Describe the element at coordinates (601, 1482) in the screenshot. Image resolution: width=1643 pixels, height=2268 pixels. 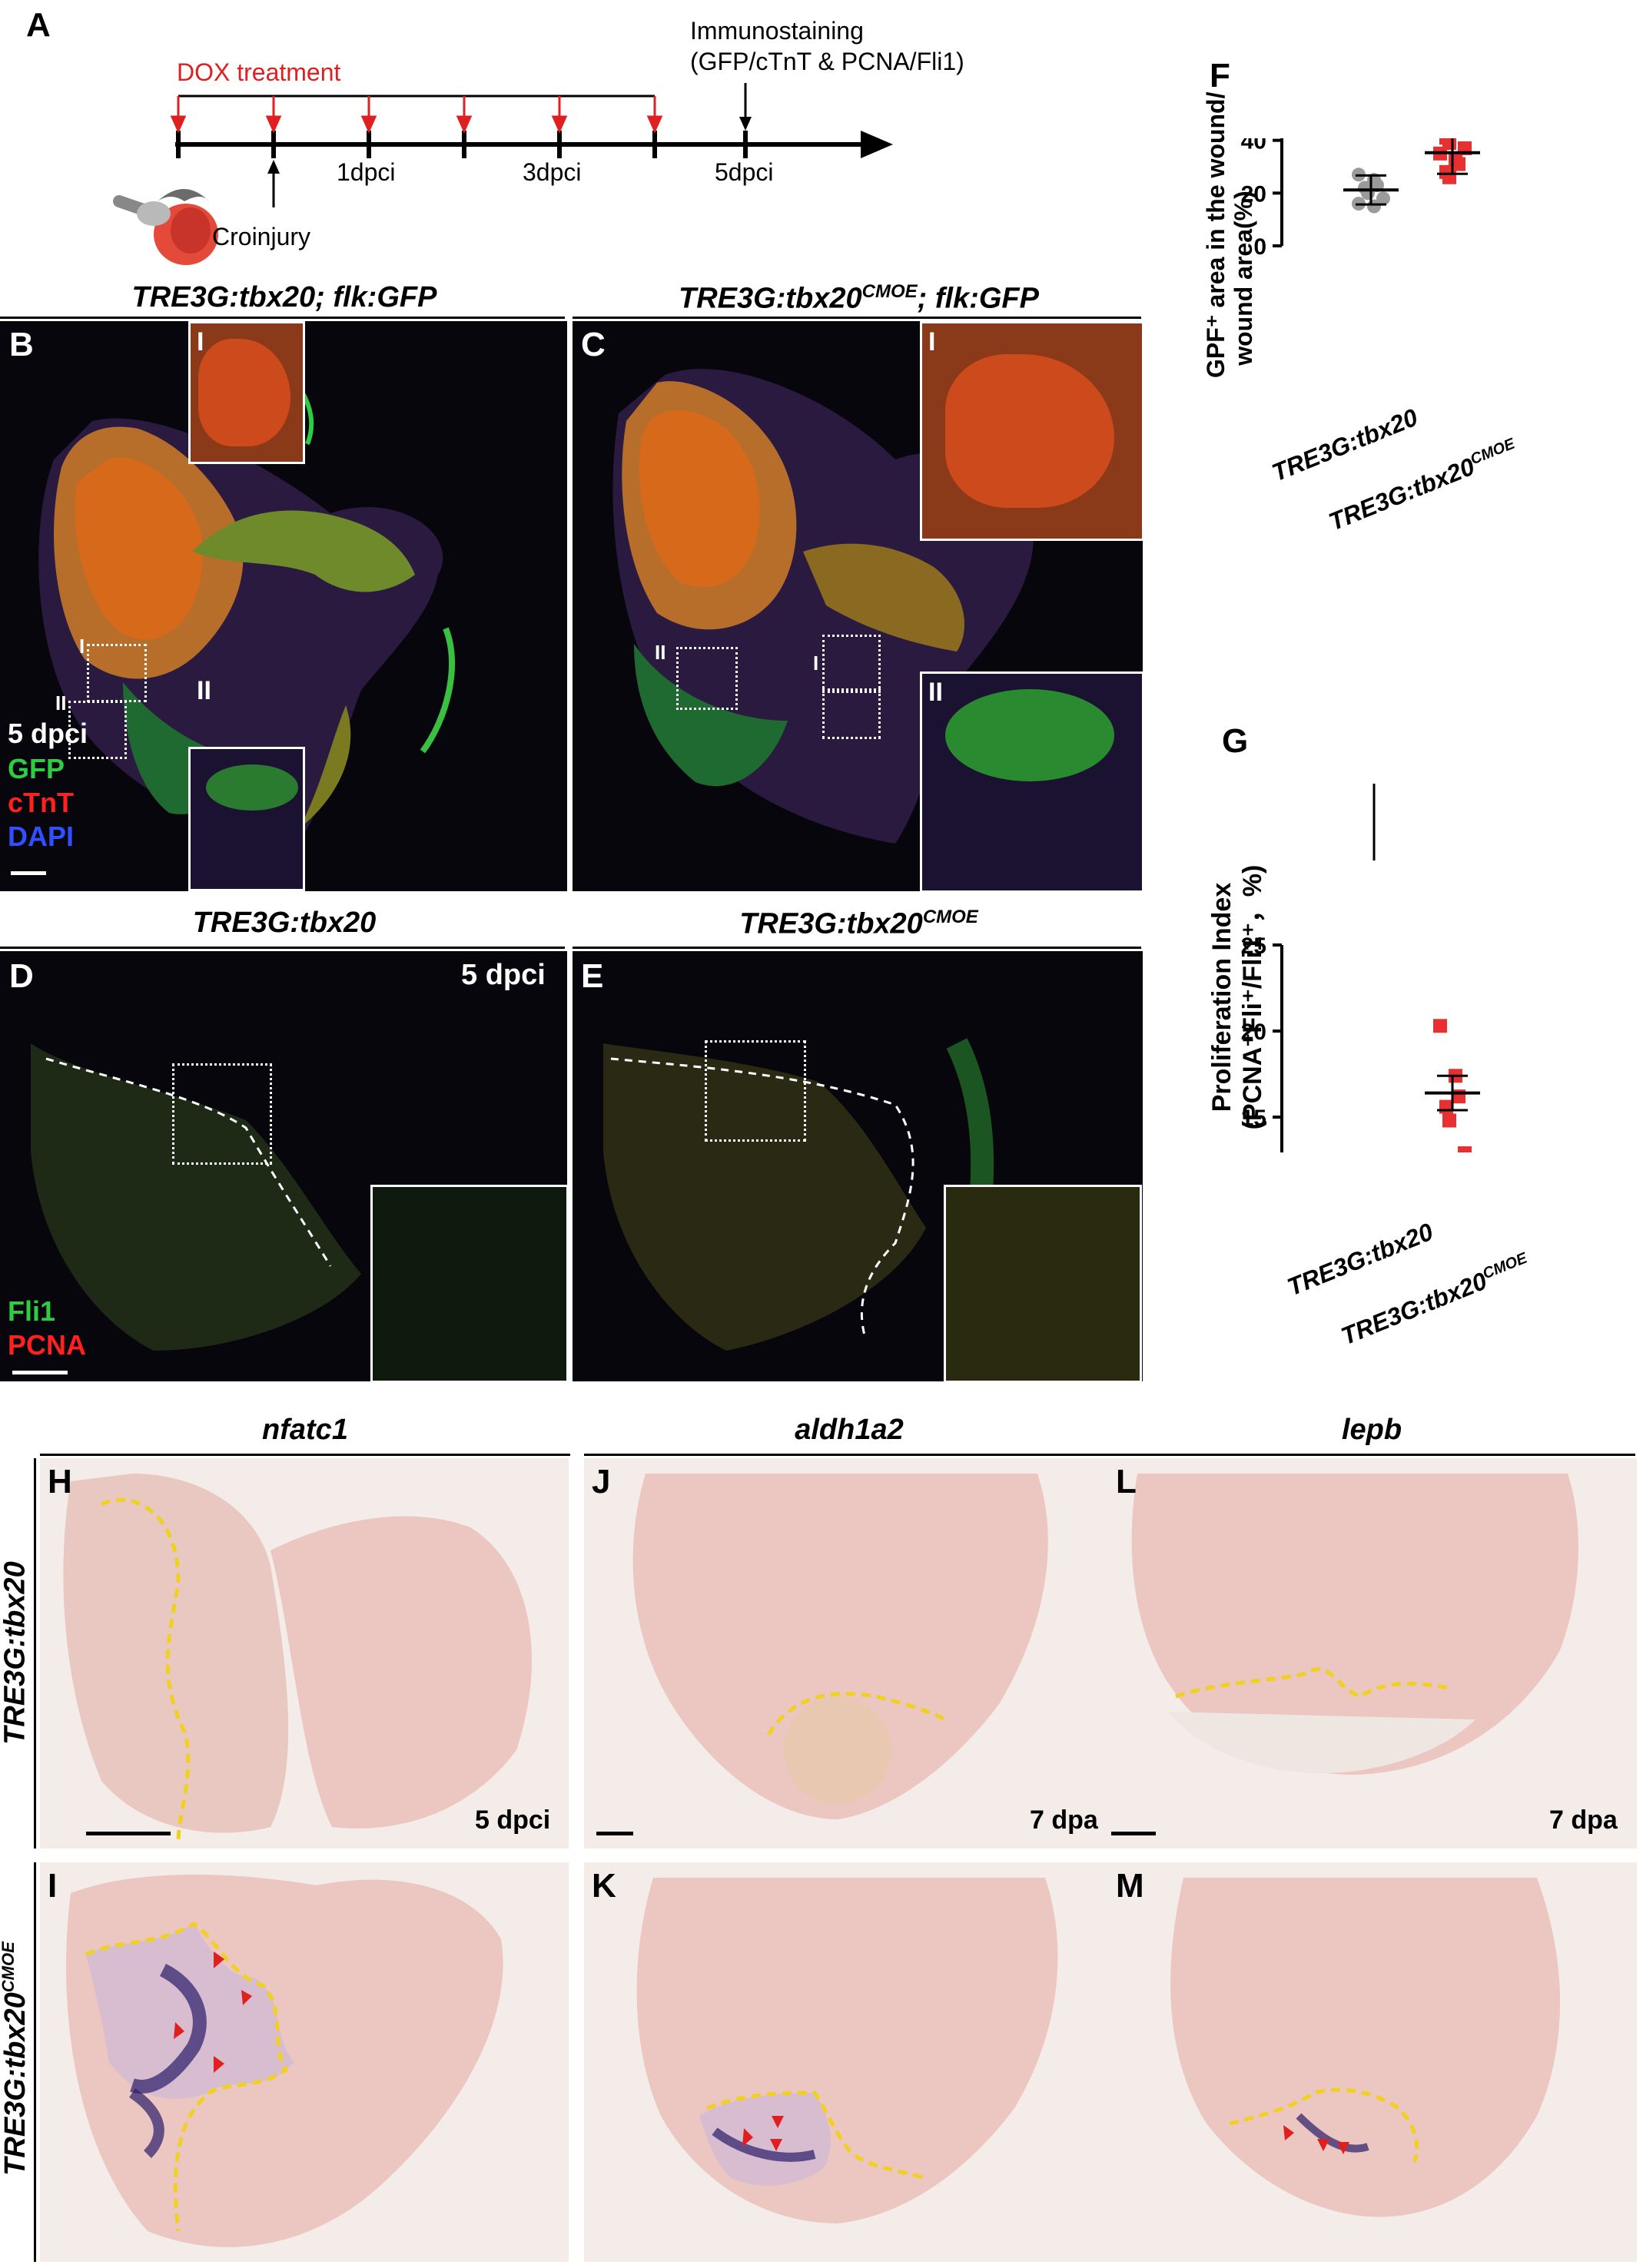
I see `panel-label-j: J` at that location.